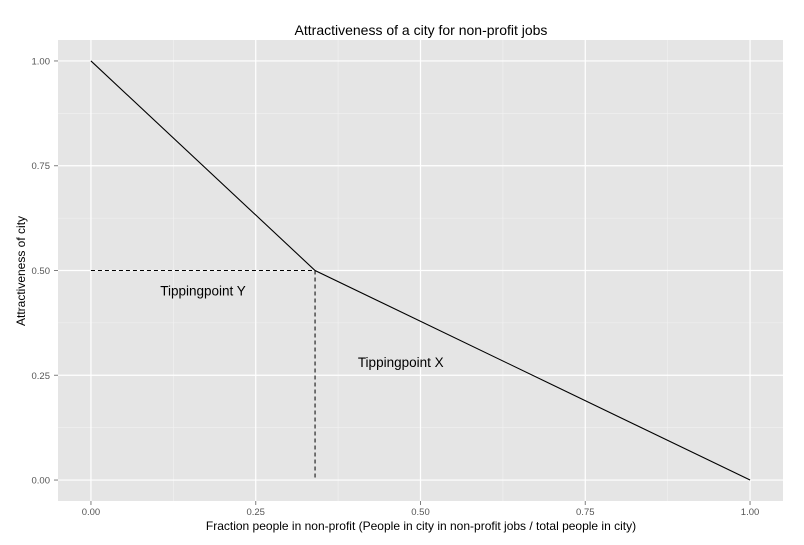 This screenshot has width=804, height=545. Describe the element at coordinates (203, 291) in the screenshot. I see `annotation-label: Tippingpoint Y` at that location.